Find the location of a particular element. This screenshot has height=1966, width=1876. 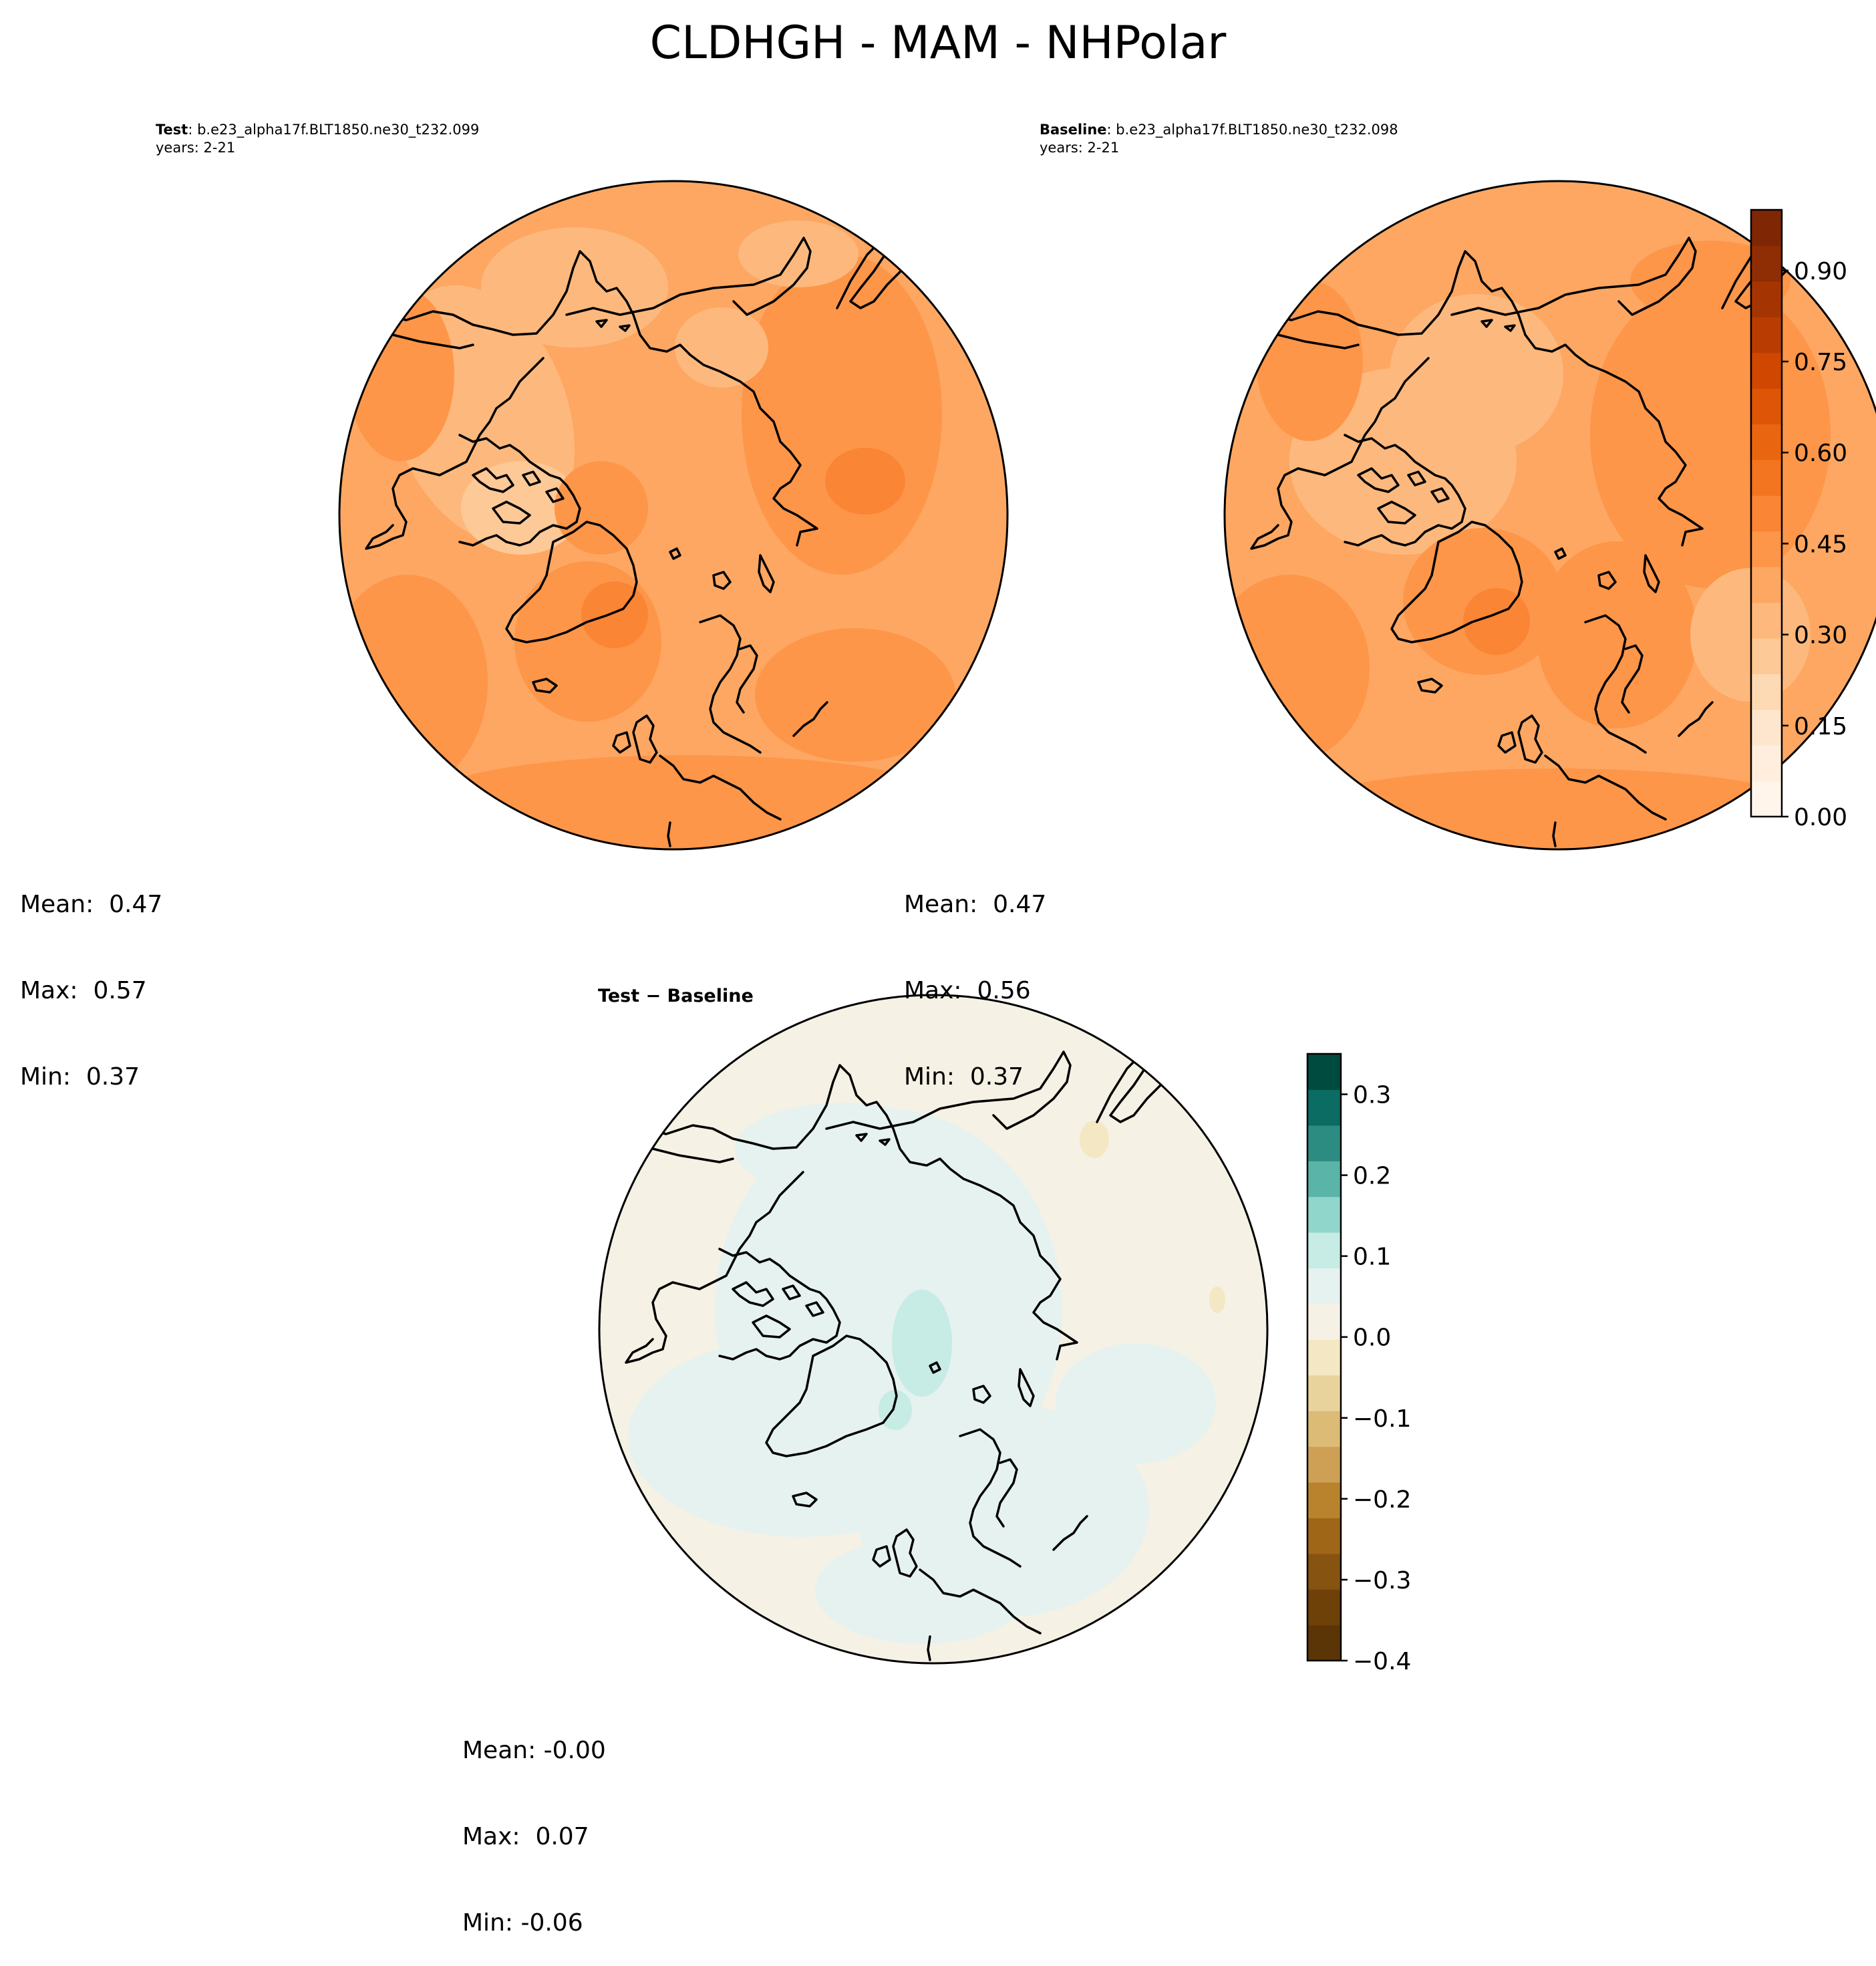

colorbar-diff-frame is located at coordinates (1324, 1357).